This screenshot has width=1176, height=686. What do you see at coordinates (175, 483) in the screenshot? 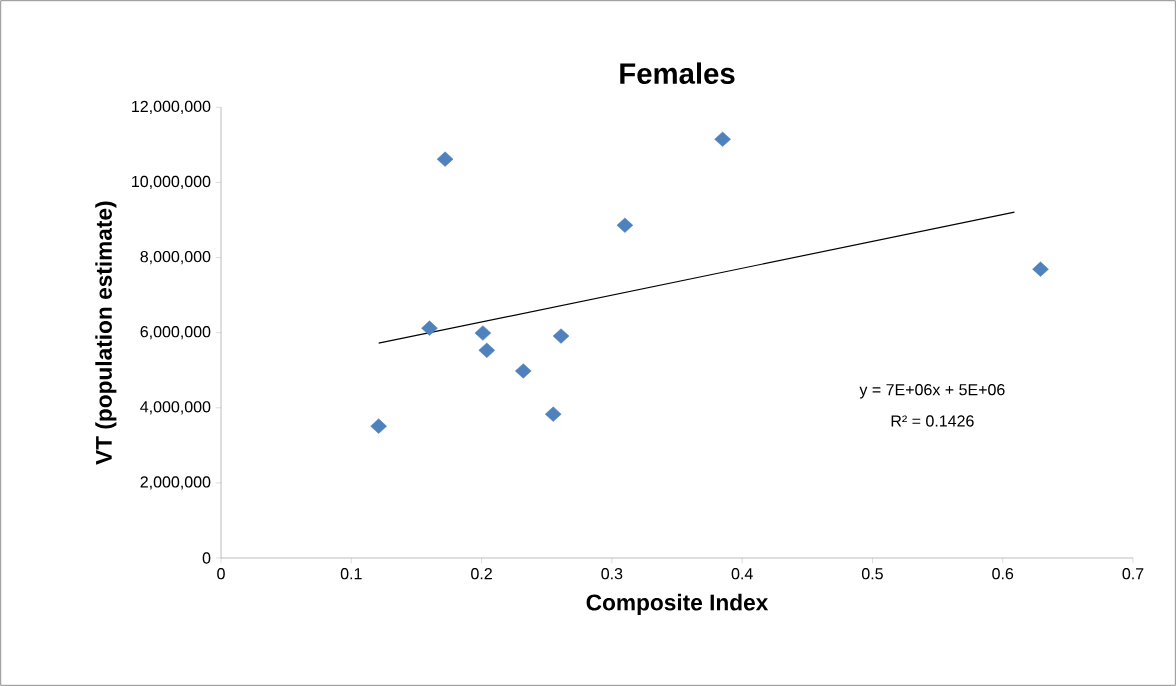
I see `y-tick-label: 2,000,000` at bounding box center [175, 483].